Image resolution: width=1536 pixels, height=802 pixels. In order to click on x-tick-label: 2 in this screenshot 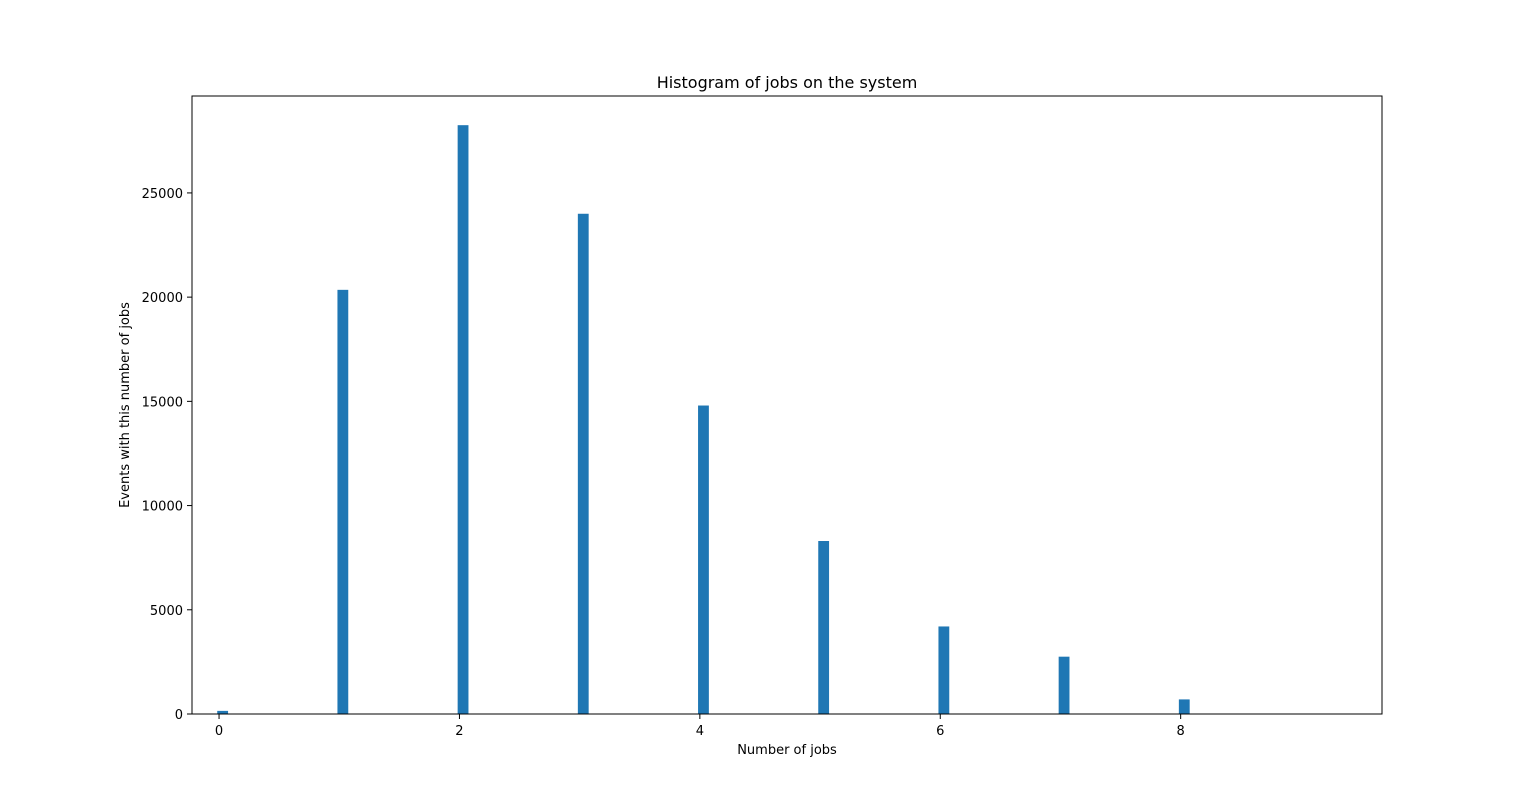, I will do `click(459, 731)`.